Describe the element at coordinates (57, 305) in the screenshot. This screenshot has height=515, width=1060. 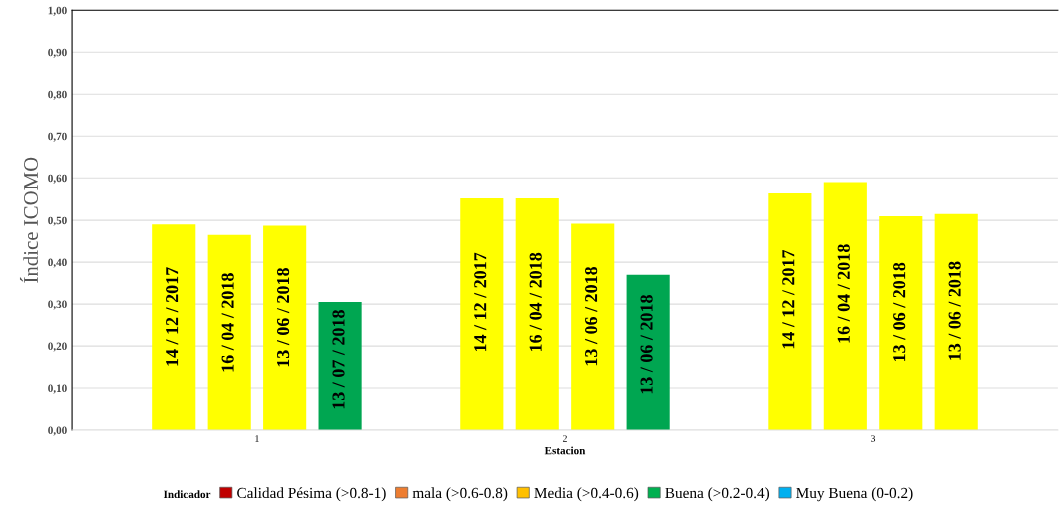
I see `y-tick-label: 0,30` at that location.